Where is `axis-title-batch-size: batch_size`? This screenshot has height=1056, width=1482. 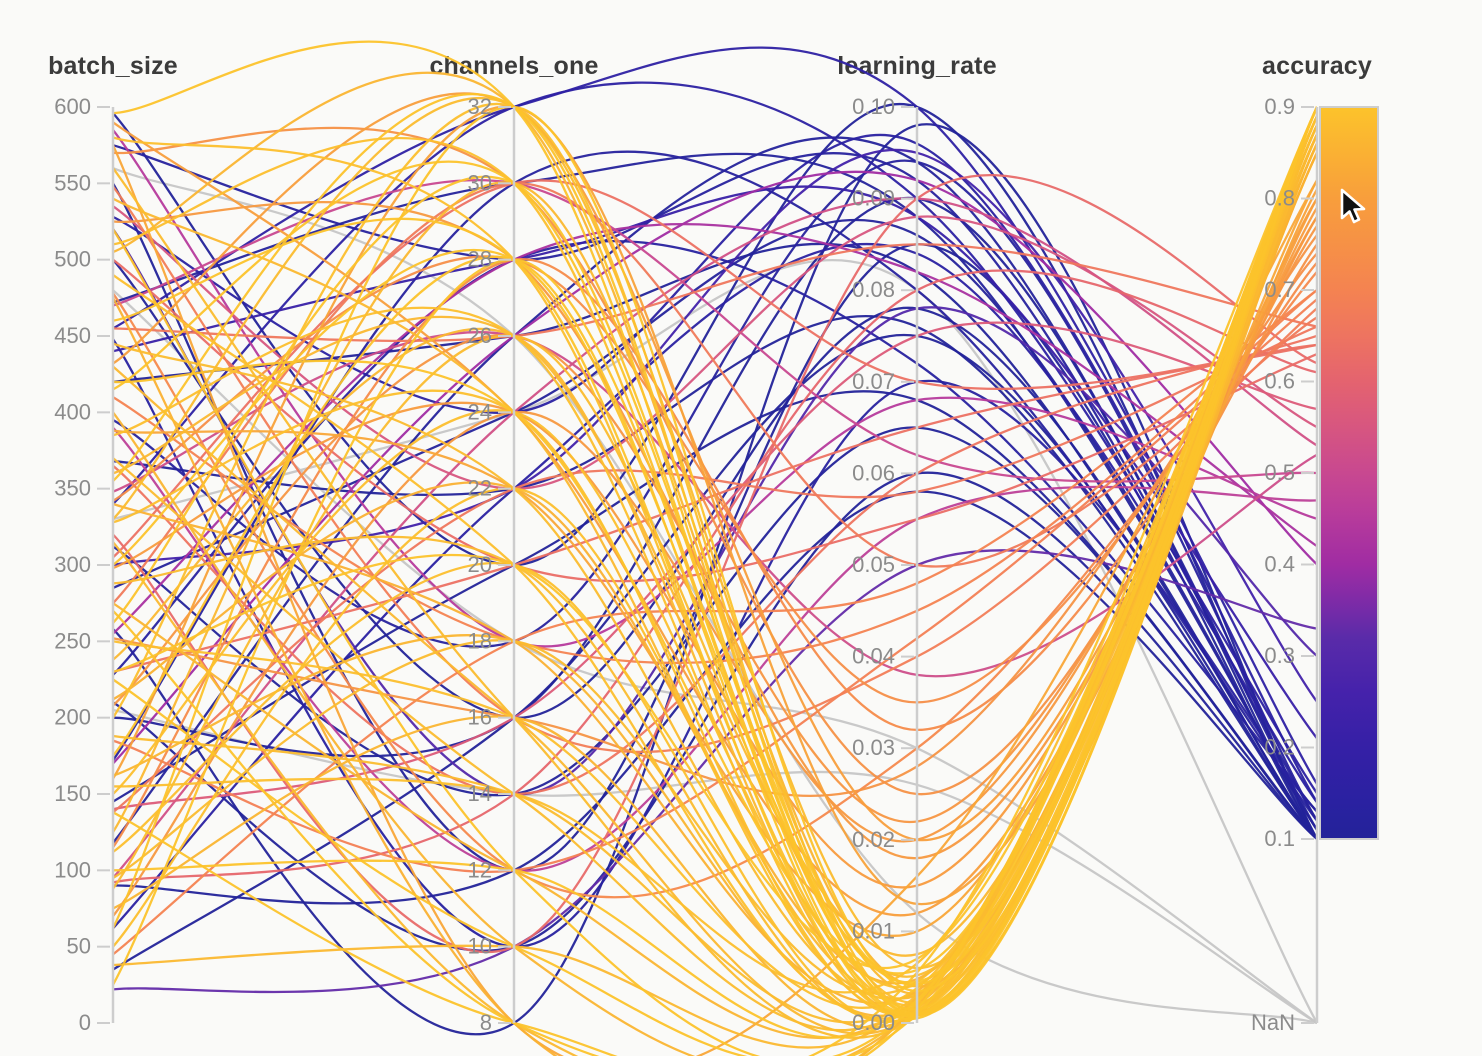 axis-title-batch-size: batch_size is located at coordinates (113, 66).